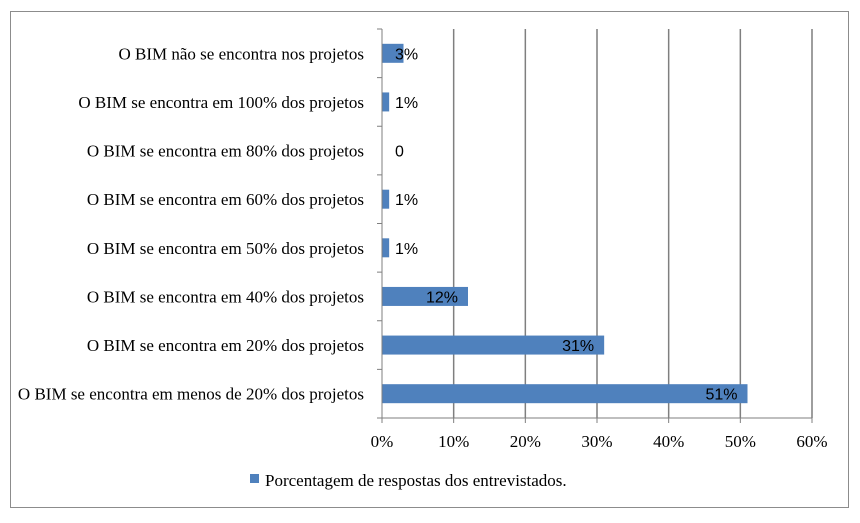 The height and width of the screenshot is (523, 860). Describe the element at coordinates (811, 441) in the screenshot. I see `x-tick-label: 60%` at that location.